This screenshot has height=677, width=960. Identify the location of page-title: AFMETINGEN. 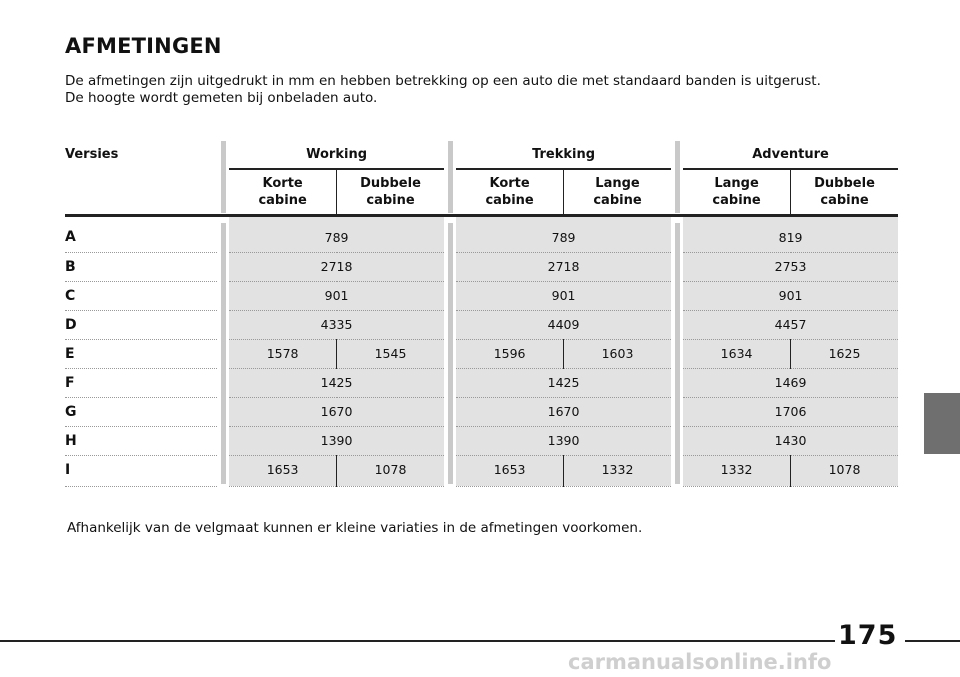
(143, 46).